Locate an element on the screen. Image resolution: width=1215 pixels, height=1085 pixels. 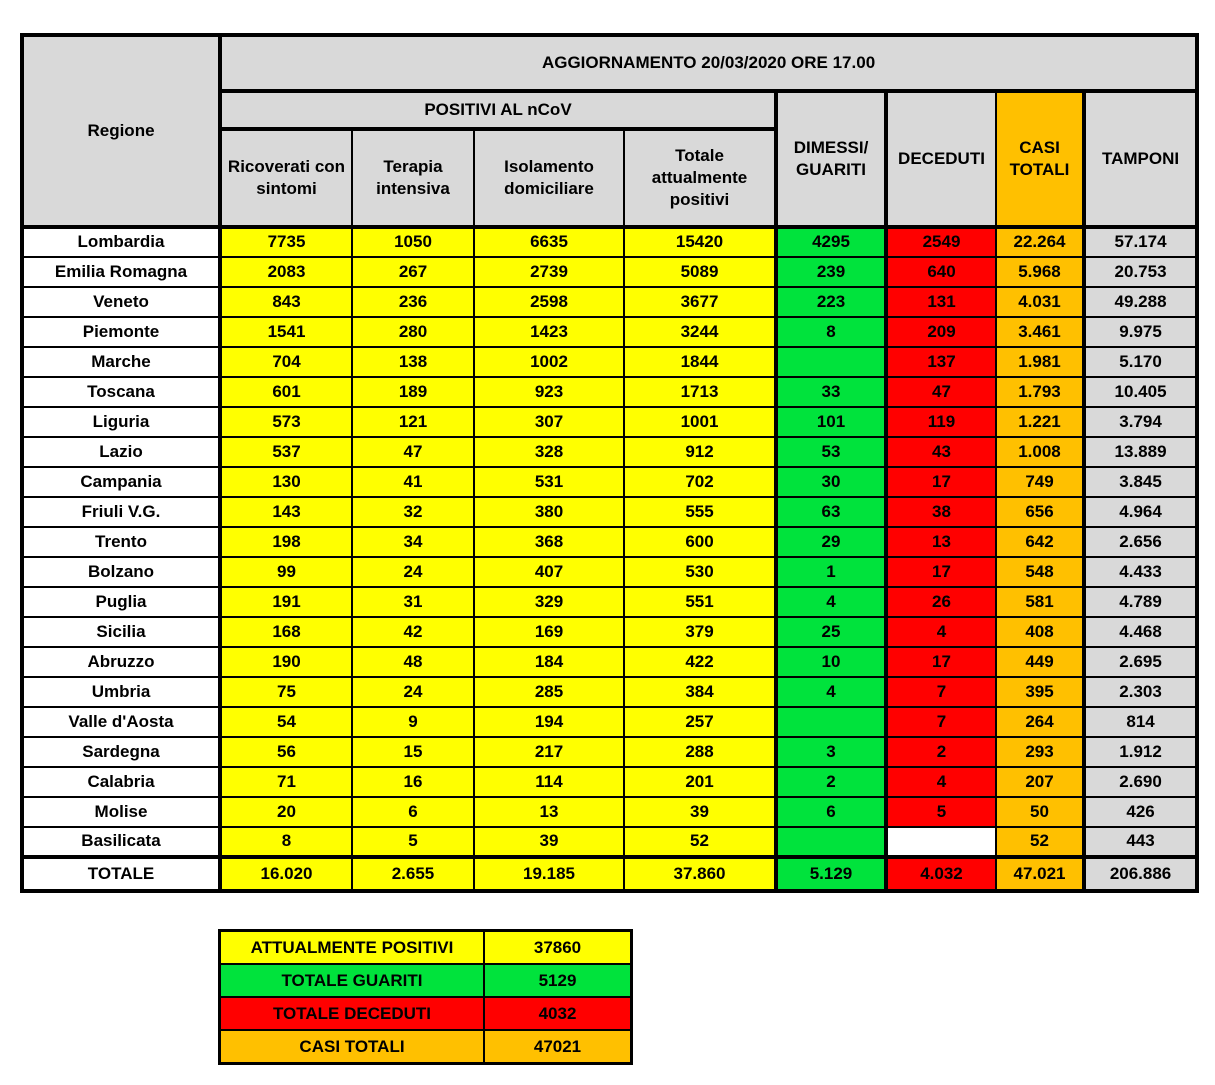
value-cell: 368 is located at coordinates (549, 542).